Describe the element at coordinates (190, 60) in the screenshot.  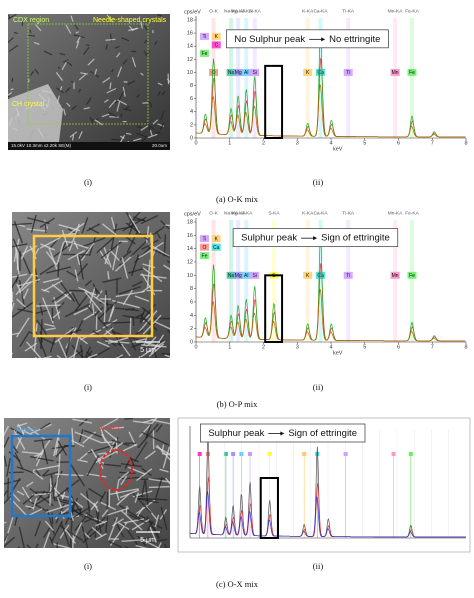
I see `y-tick-label: 12` at that location.